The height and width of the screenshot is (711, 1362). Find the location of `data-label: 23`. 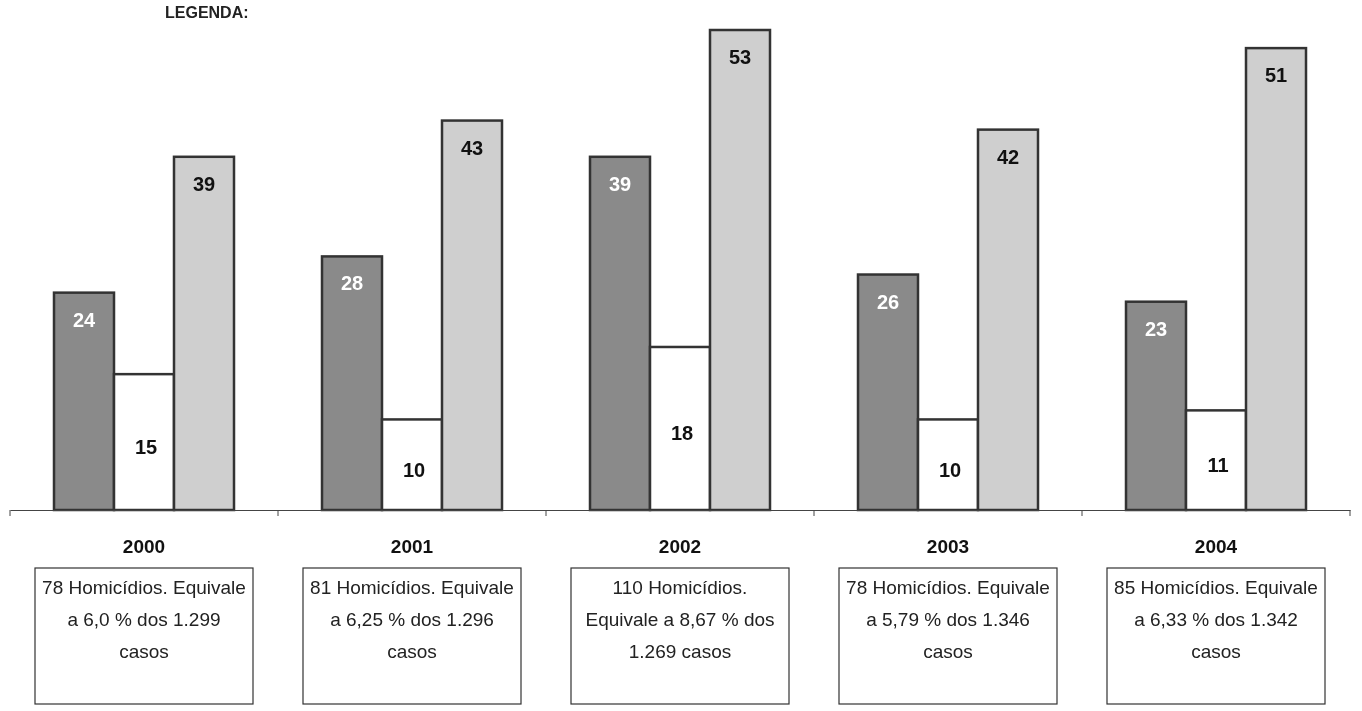

data-label: 23 is located at coordinates (1156, 328).